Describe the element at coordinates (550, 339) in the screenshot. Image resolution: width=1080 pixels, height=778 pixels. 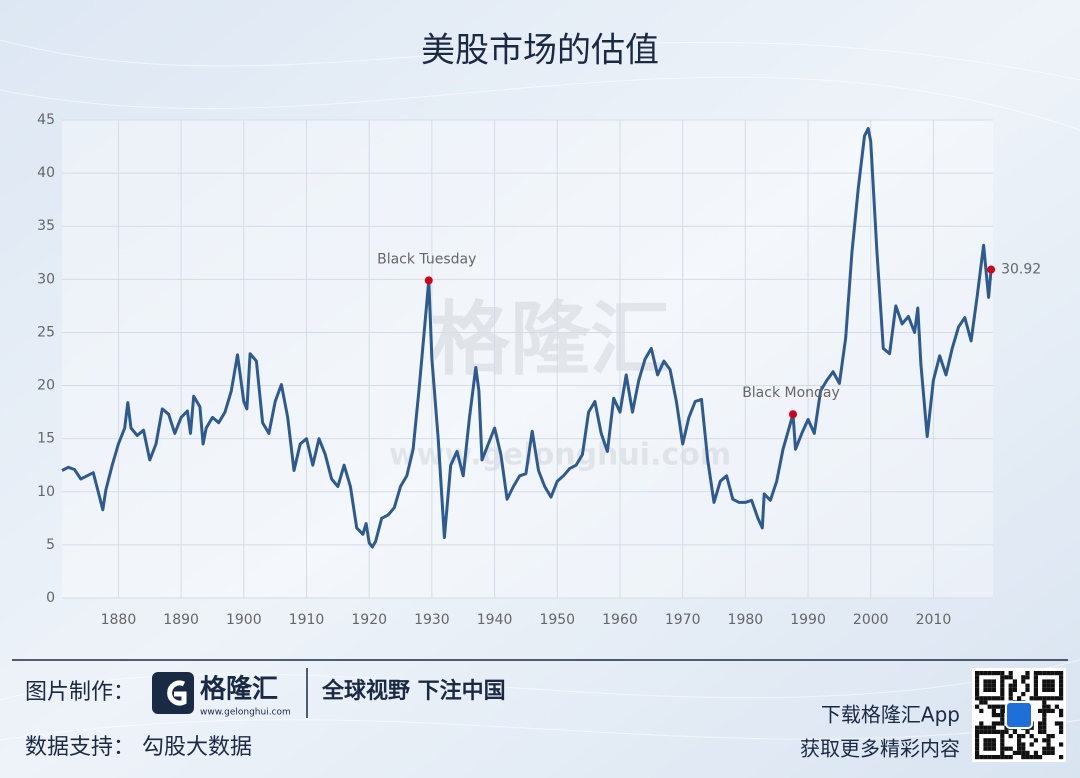
I see `watermark: 格隆汇` at that location.